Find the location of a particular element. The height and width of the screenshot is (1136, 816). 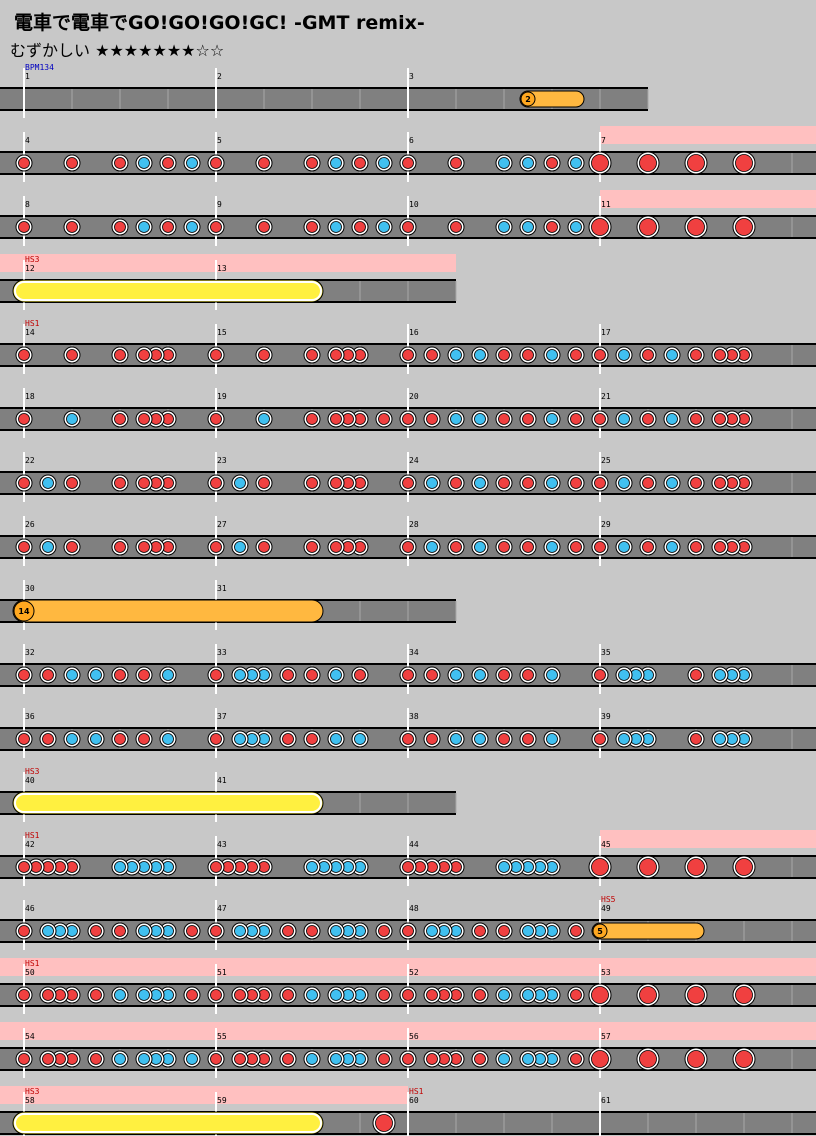

hs-label: HS1 is located at coordinates (416, 1091).